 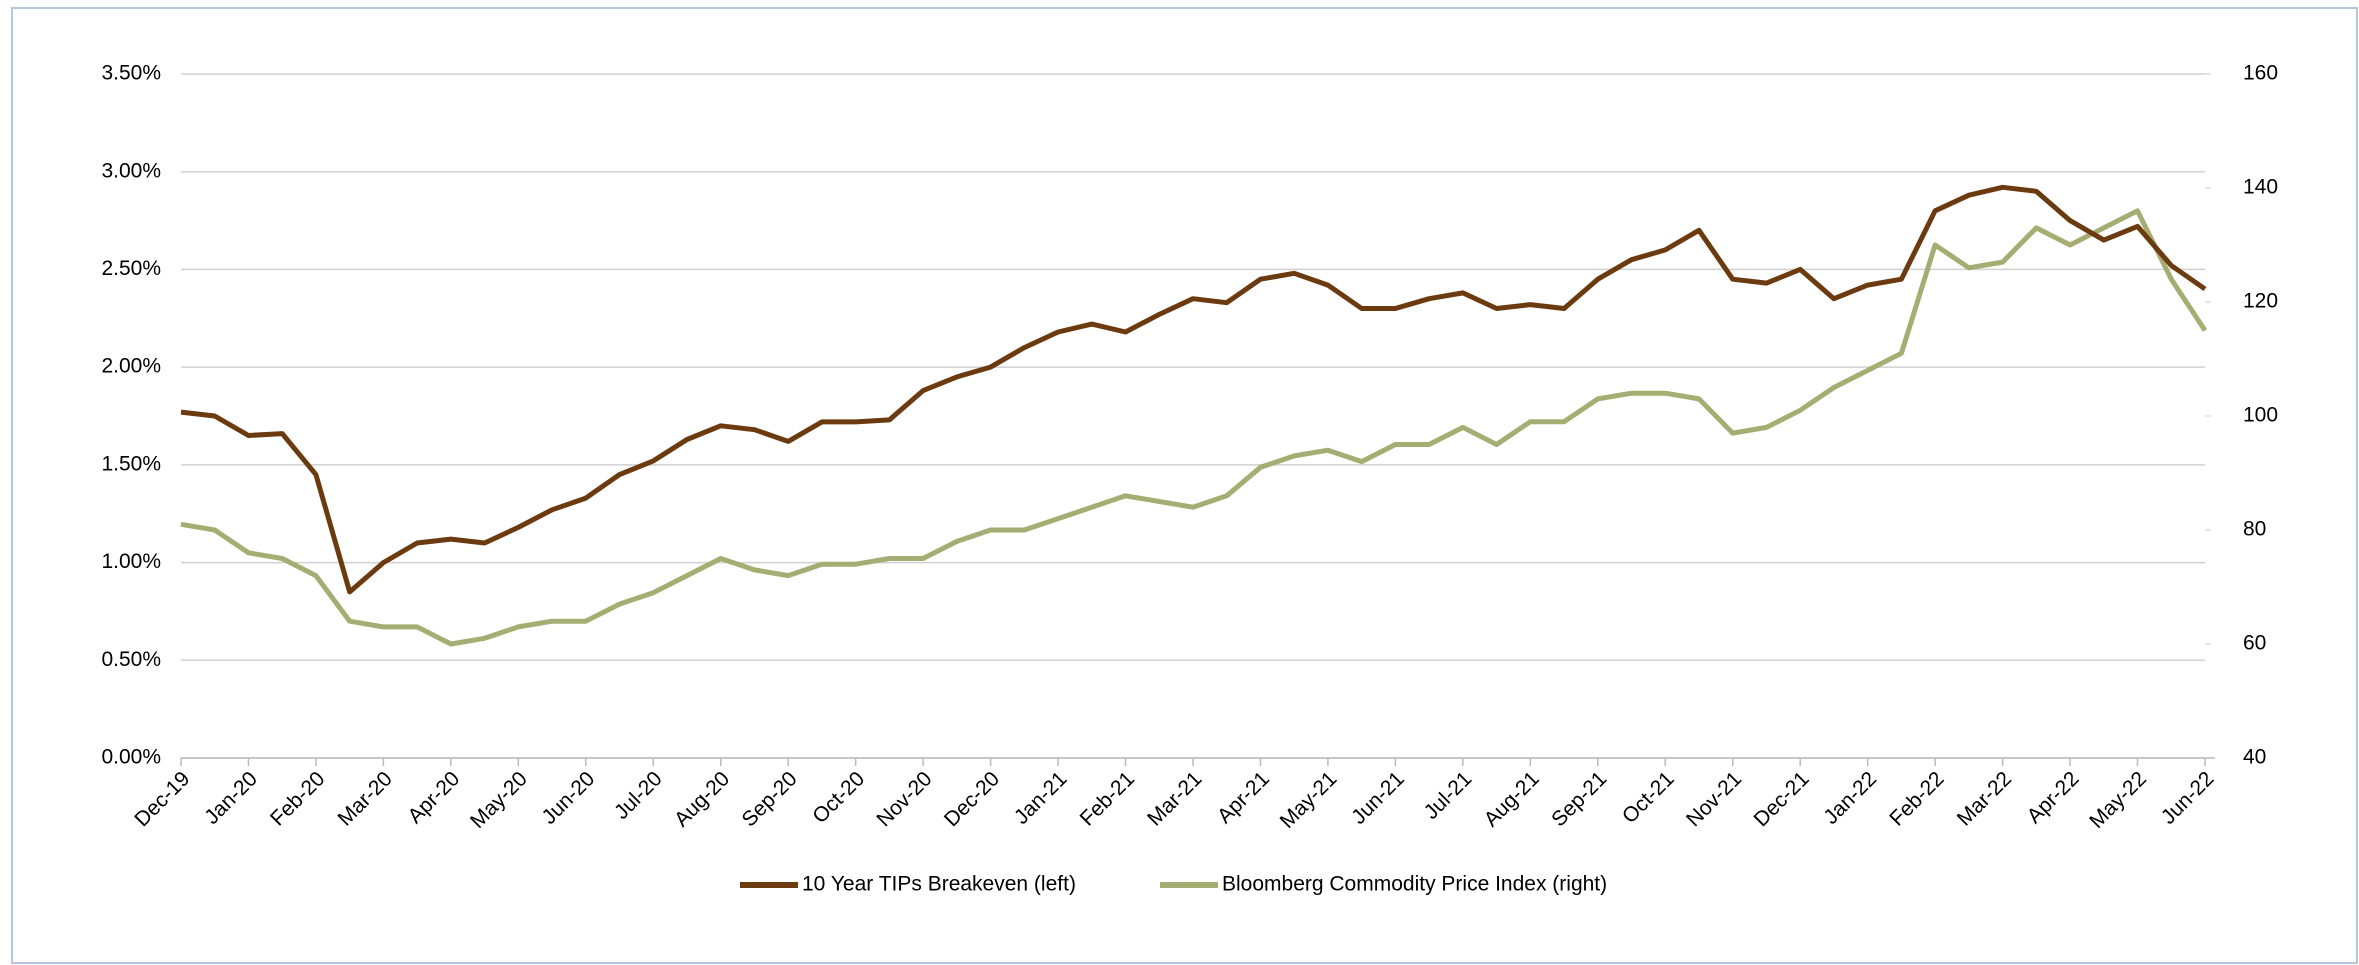 I want to click on x-tick-label: Aug-21, so click(x=1512, y=799).